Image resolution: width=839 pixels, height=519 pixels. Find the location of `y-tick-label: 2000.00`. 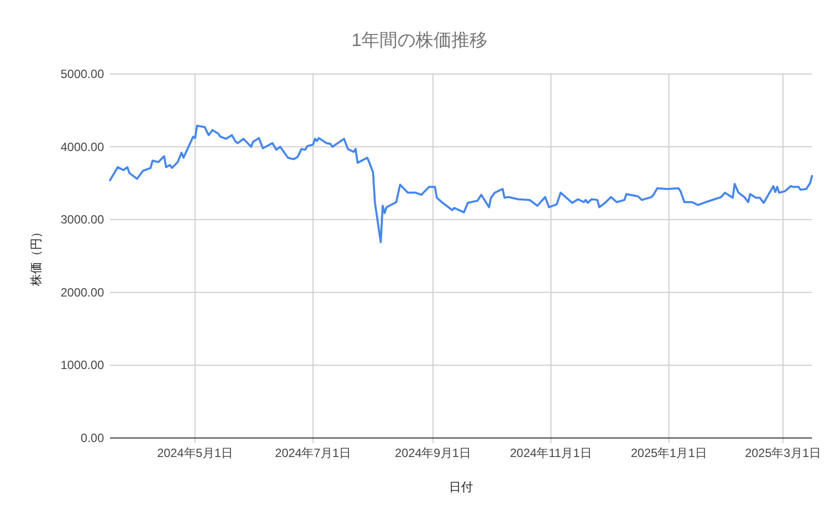

y-tick-label: 2000.00 is located at coordinates (82, 292).